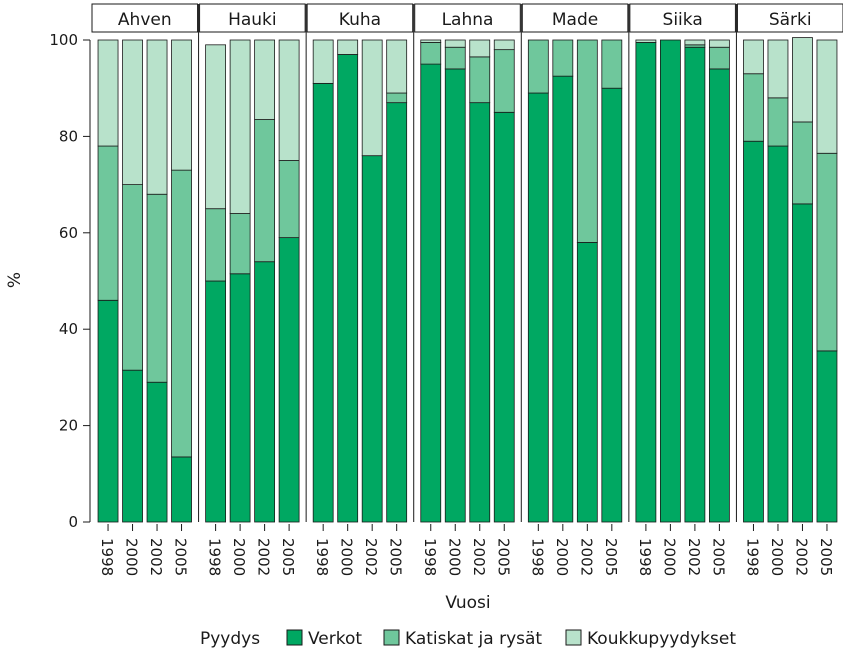  Describe the element at coordinates (802, 363) in the screenshot. I see `bar-sarki-2002-verkot` at that location.